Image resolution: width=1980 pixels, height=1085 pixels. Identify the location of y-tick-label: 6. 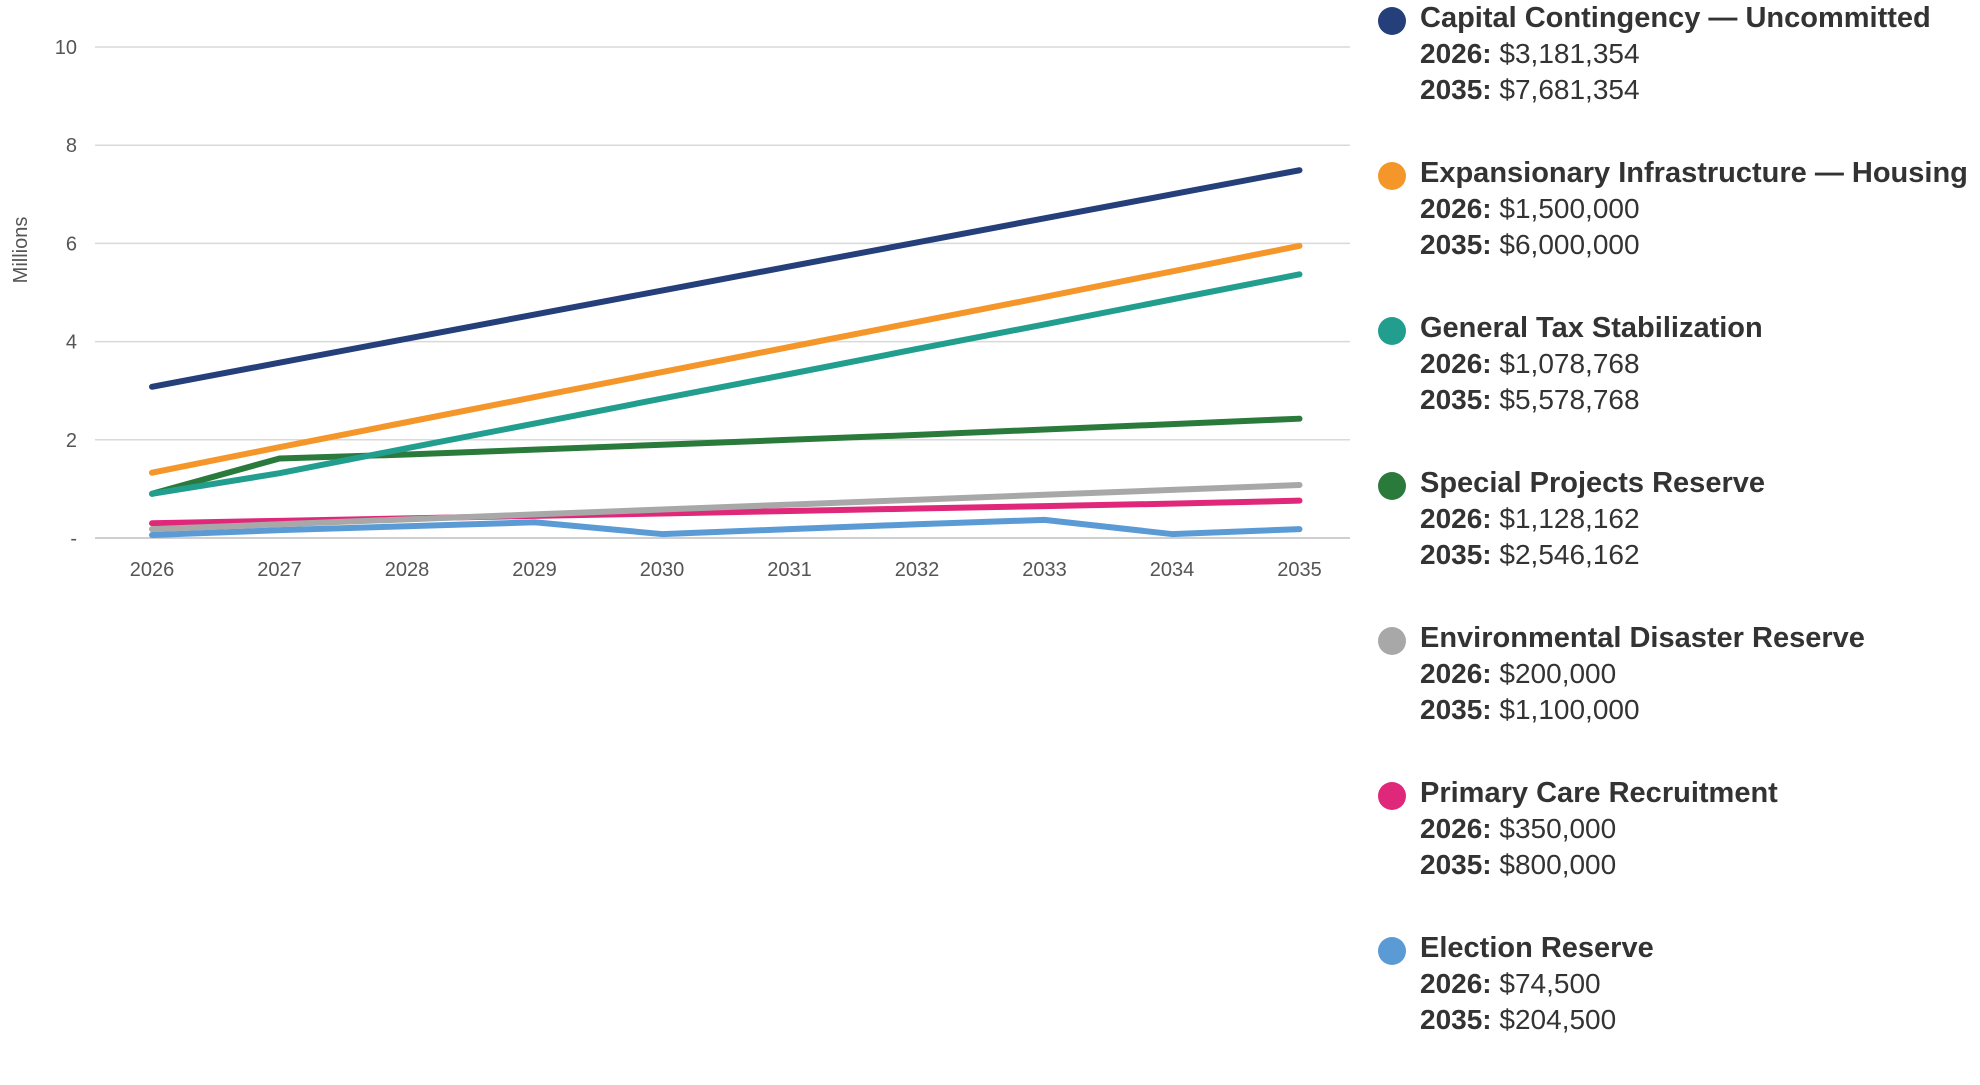
(71, 244).